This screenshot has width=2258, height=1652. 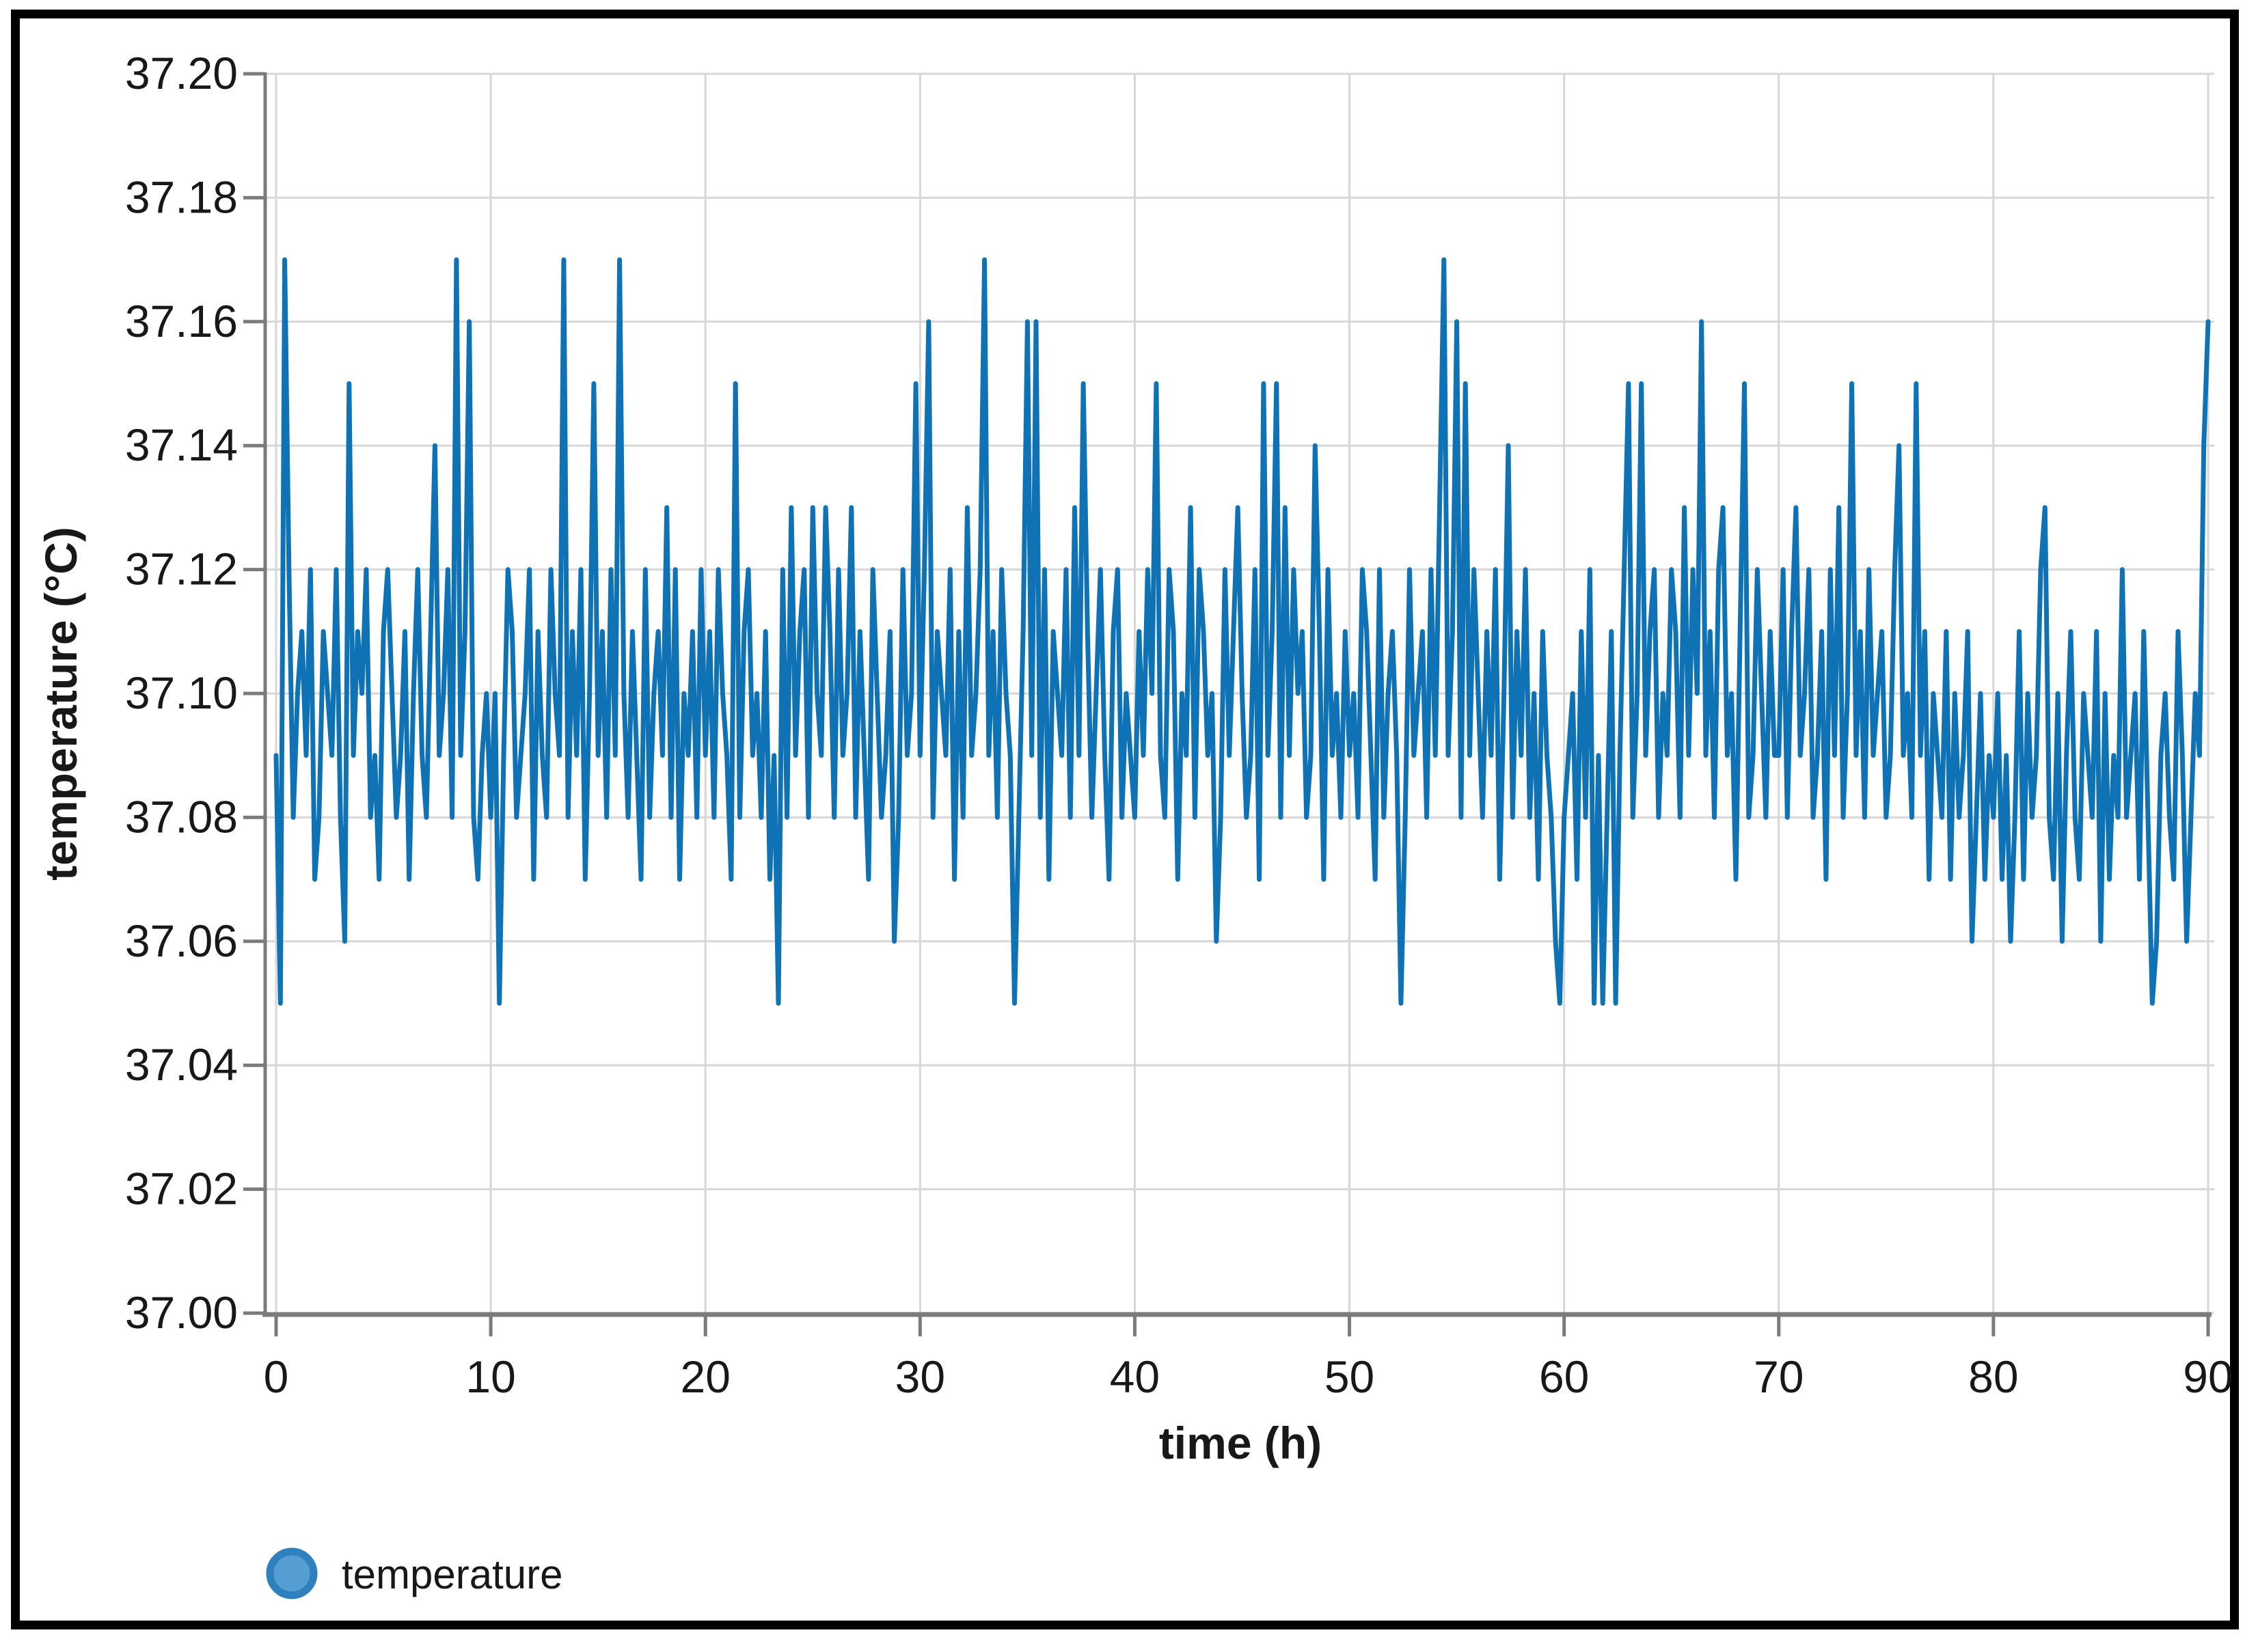 I want to click on x-axis-title: time (h), so click(x=1240, y=1443).